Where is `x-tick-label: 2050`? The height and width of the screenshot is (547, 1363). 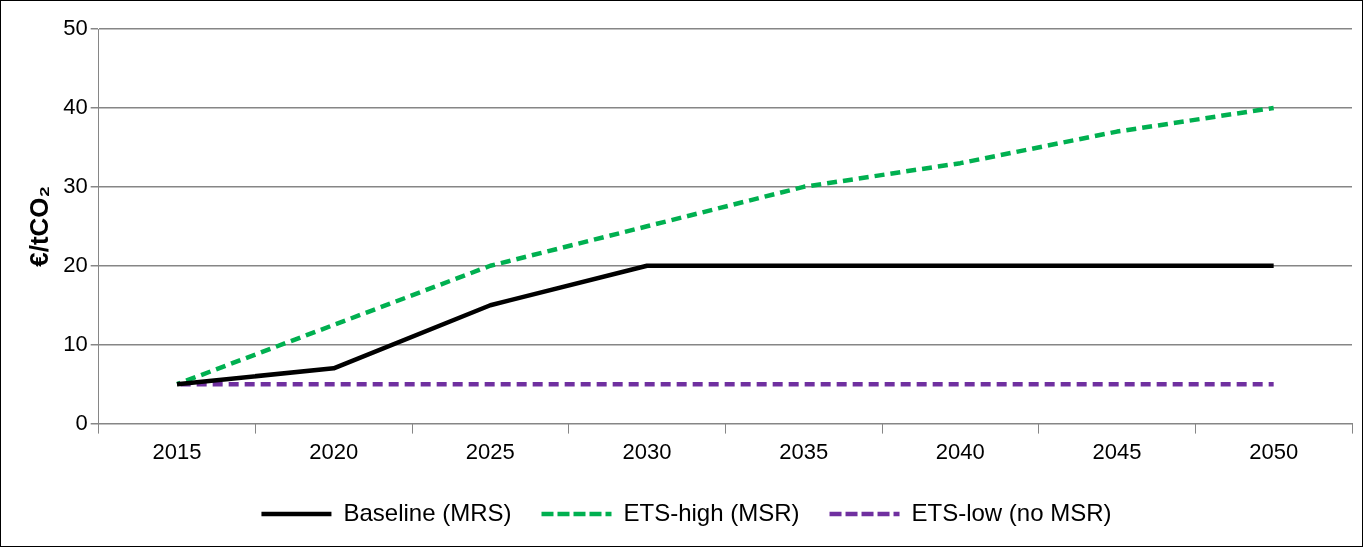 x-tick-label: 2050 is located at coordinates (1274, 451).